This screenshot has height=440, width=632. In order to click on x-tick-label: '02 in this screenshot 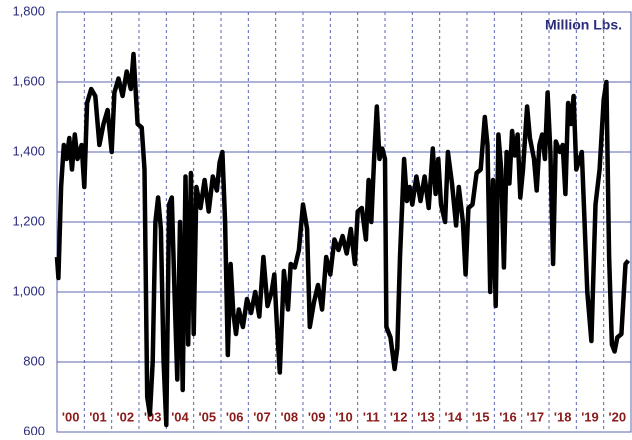, I will do `click(126, 416)`.